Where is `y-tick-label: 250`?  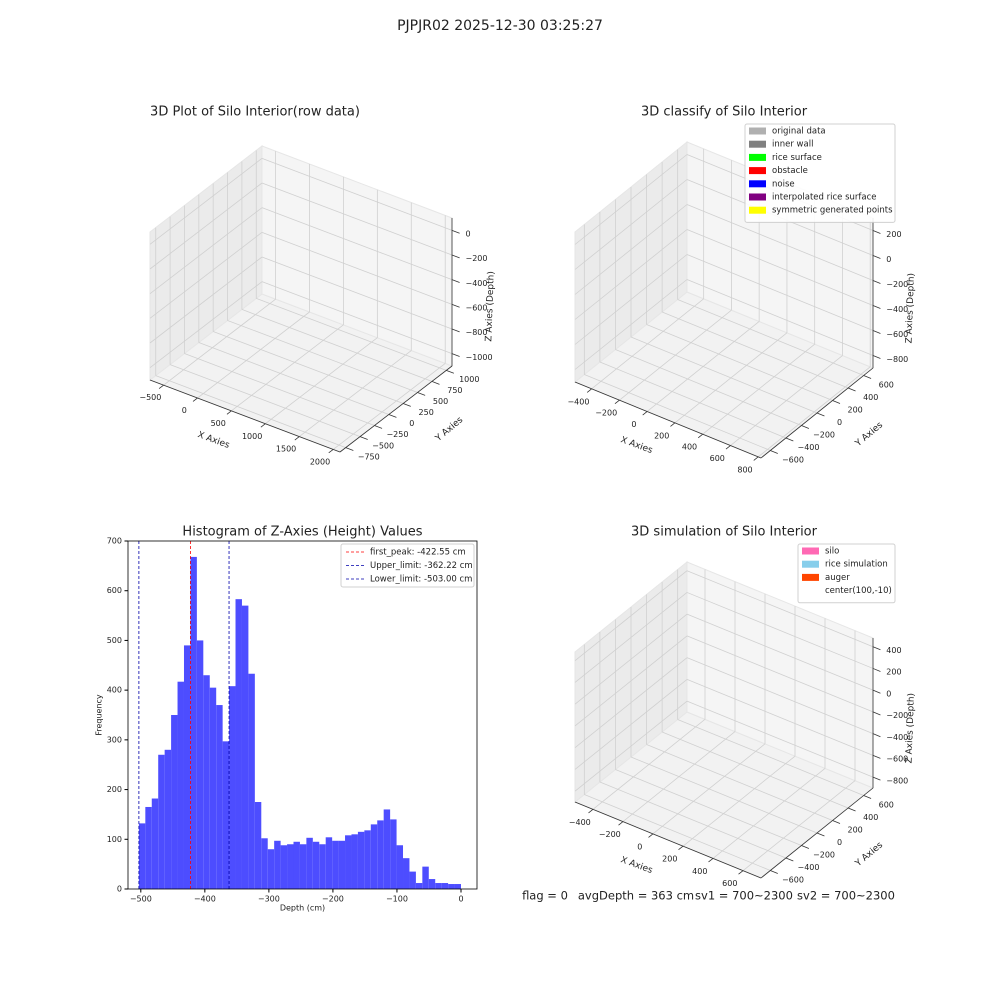 y-tick-label: 250 is located at coordinates (426, 412).